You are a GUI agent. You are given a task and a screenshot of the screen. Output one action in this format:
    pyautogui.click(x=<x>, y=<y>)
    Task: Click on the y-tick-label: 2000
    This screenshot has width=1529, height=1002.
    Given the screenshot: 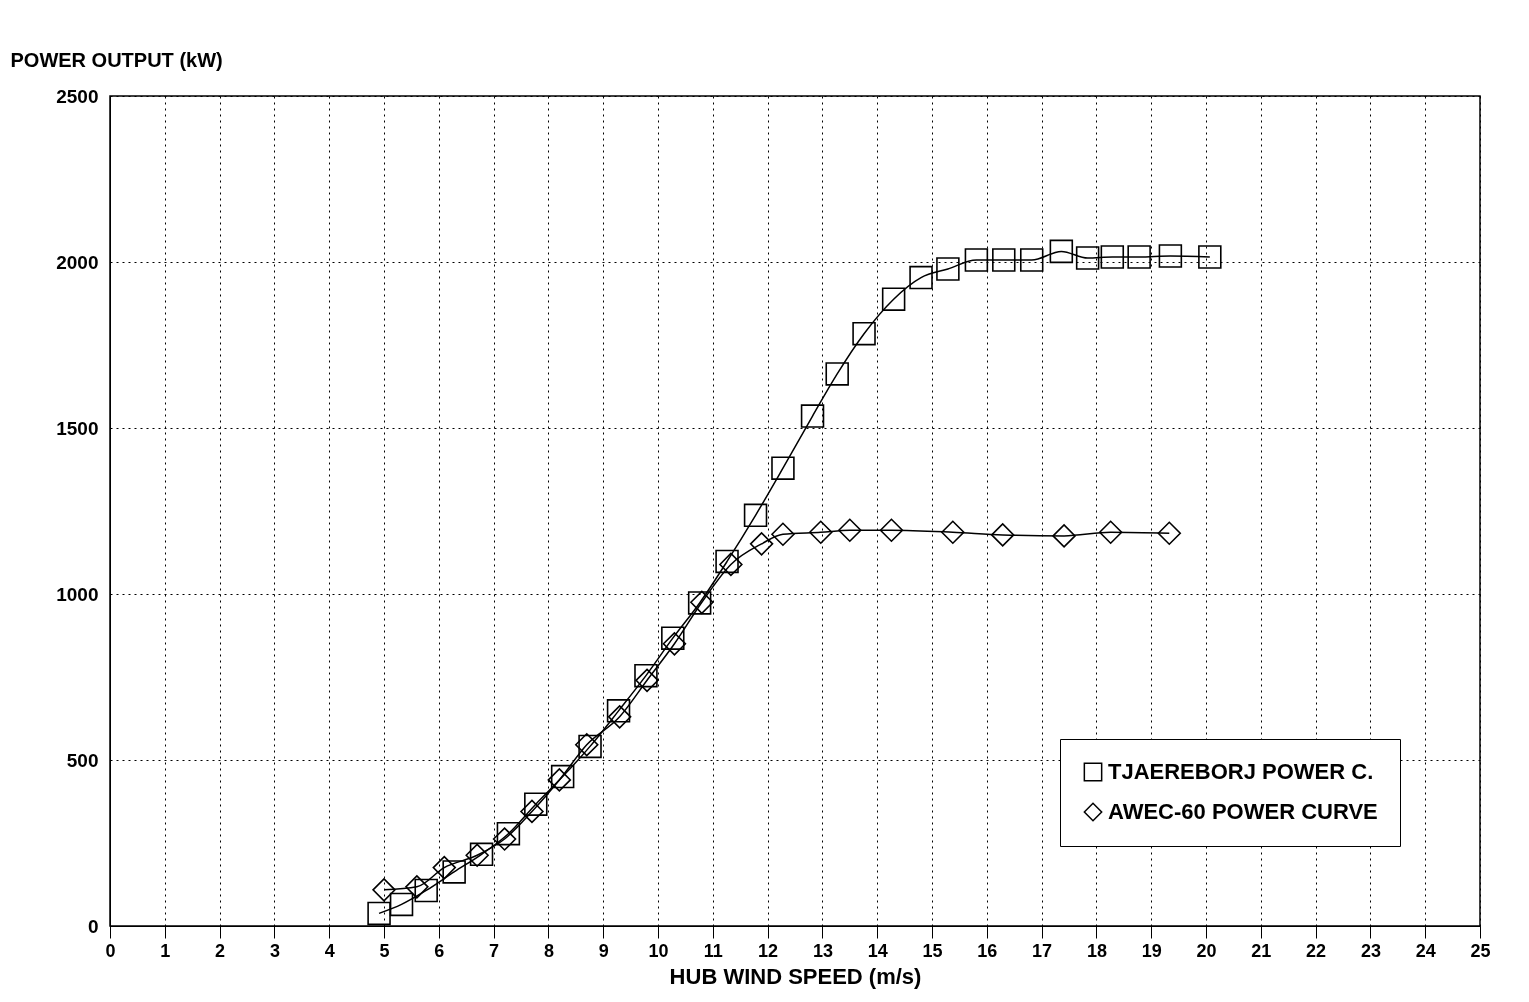 What is the action you would take?
    pyautogui.click(x=77, y=262)
    